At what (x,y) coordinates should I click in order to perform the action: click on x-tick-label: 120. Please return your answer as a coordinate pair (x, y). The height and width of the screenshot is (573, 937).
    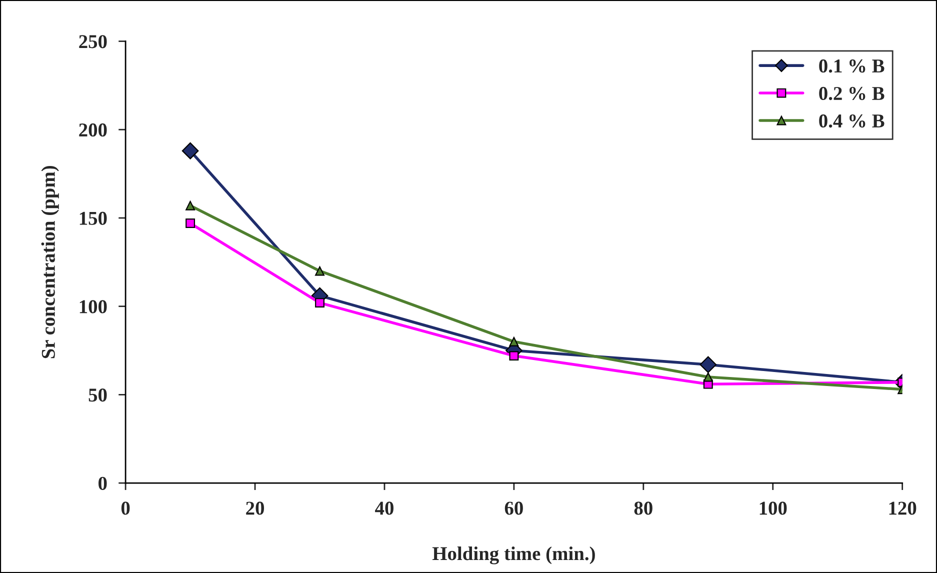
    Looking at the image, I should click on (902, 508).